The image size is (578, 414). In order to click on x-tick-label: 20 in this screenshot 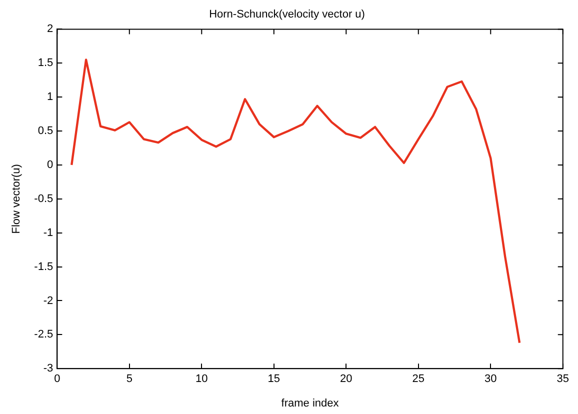, I will do `click(346, 379)`.